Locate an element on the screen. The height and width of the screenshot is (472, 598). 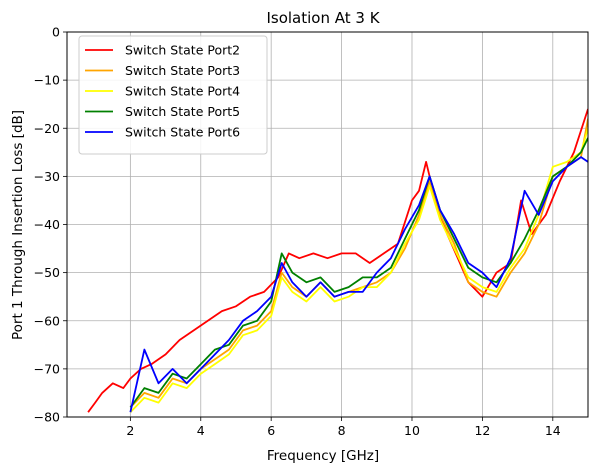
legend-label: Switch State Port4 is located at coordinates (182, 91).